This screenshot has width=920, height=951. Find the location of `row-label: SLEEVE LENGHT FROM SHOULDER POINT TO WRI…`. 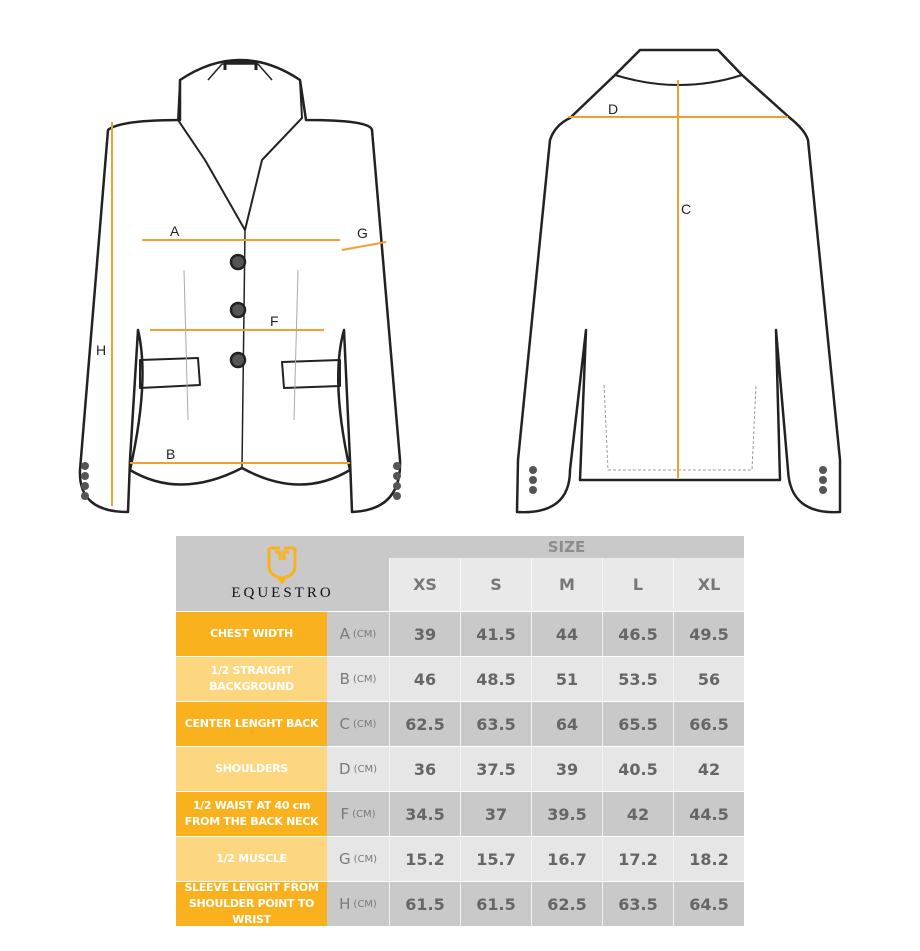

row-label: SLEEVE LENGHT FROM SHOULDER POINT TO WRI… is located at coordinates (251, 903).